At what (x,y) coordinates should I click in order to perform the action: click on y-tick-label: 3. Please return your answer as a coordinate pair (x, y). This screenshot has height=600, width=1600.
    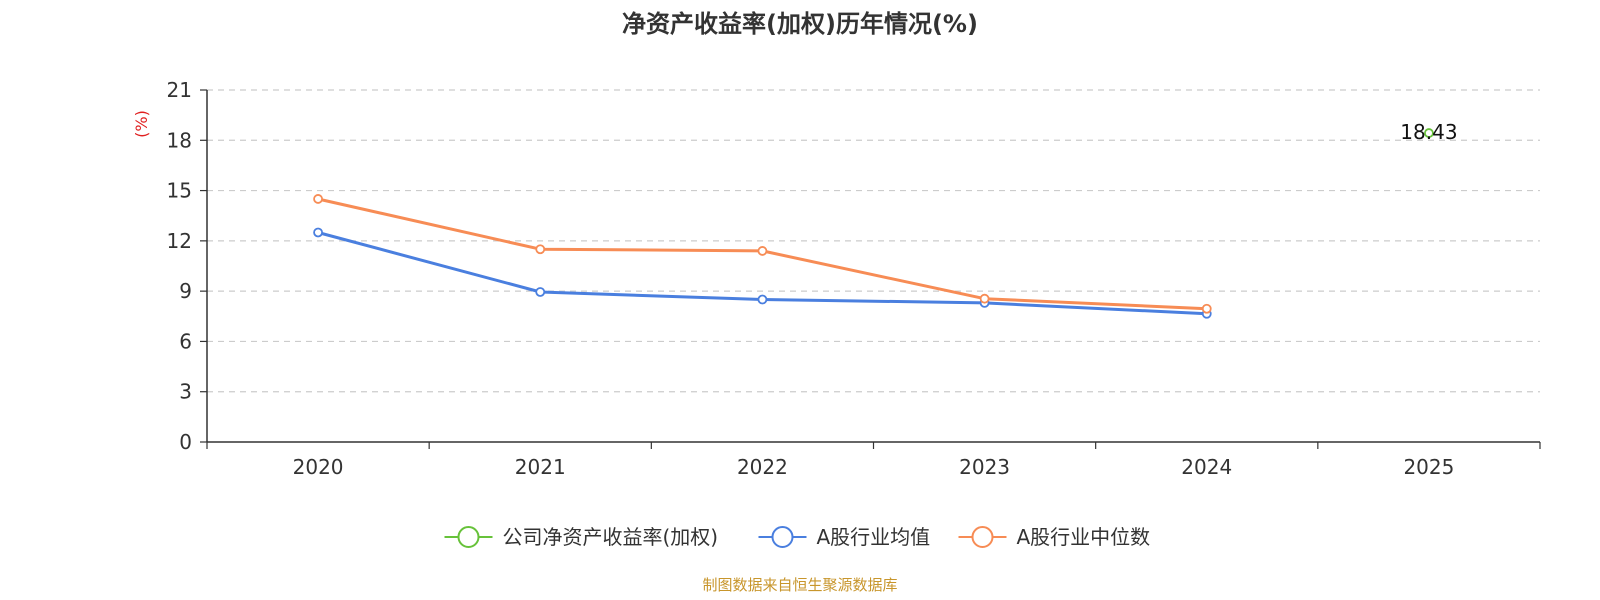
    Looking at the image, I should click on (185, 392).